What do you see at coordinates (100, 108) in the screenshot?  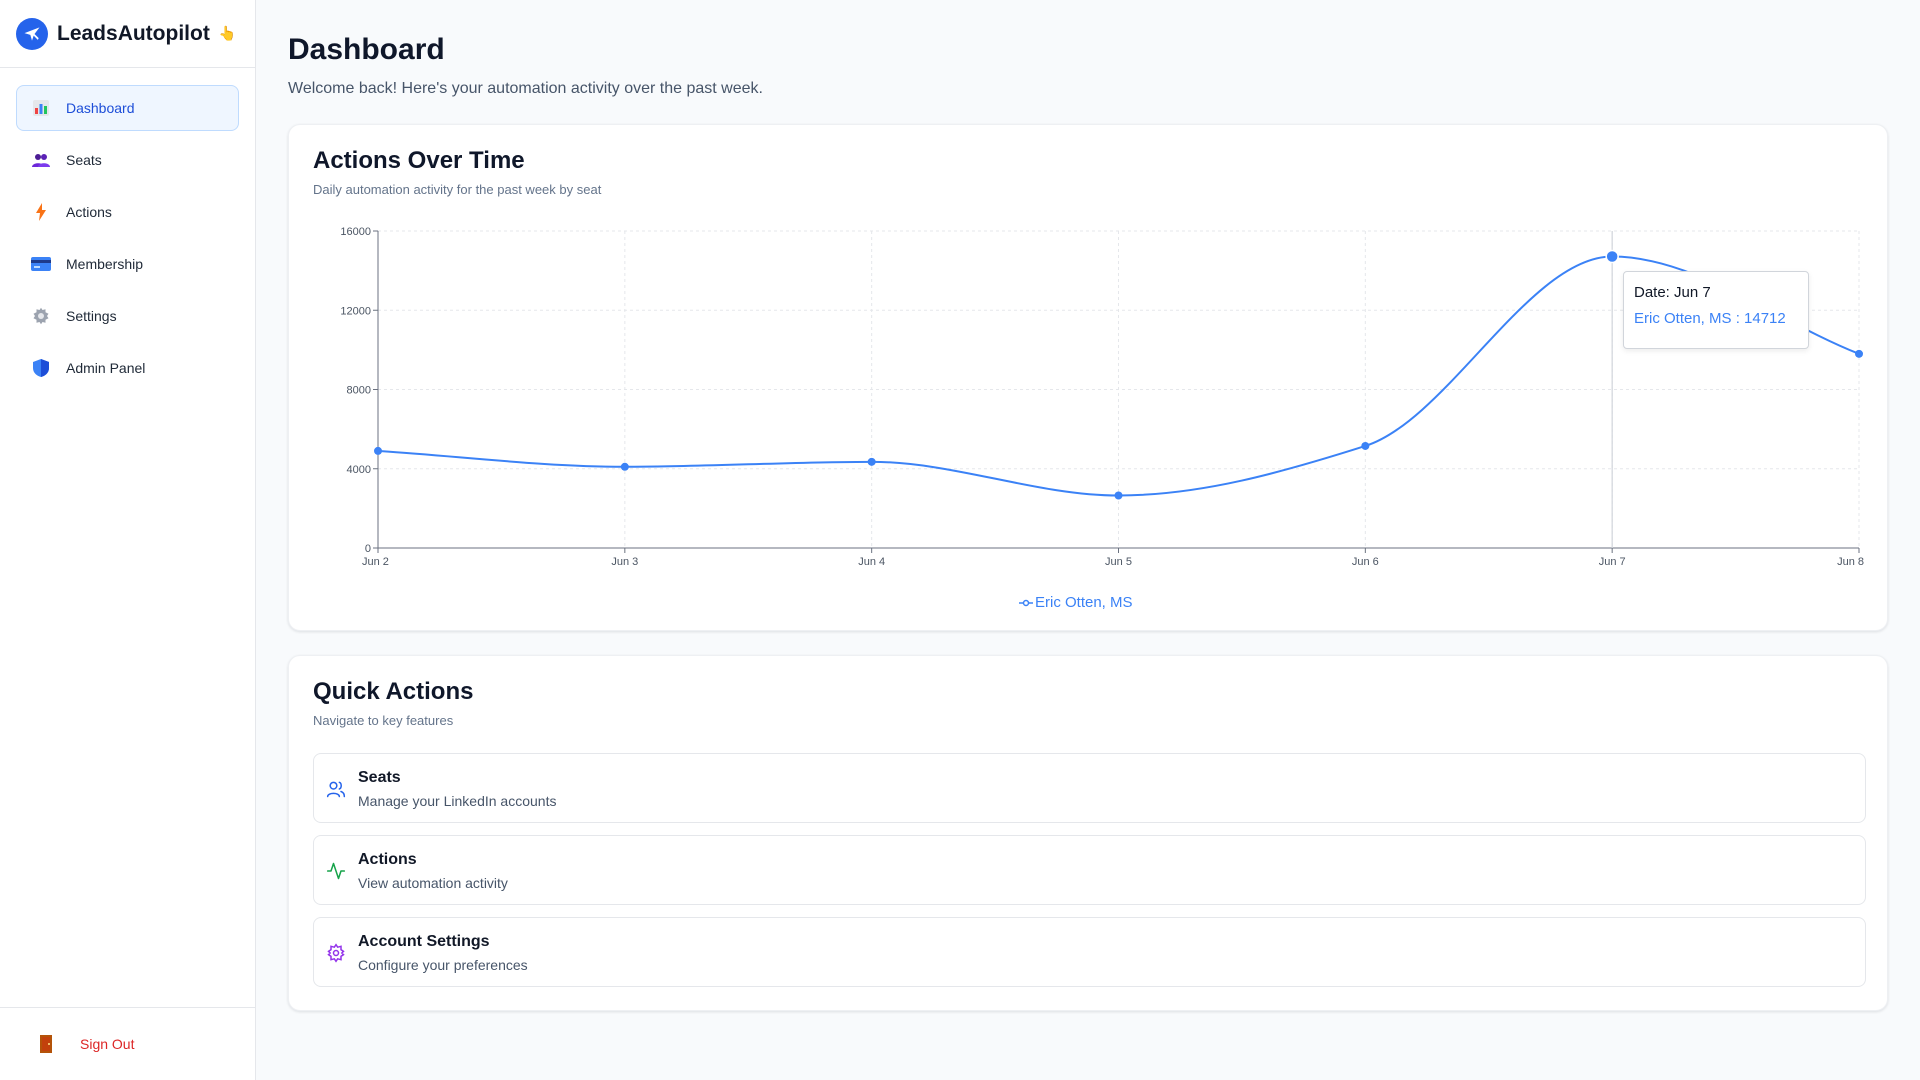 I see `sidebar-item-label: Dashboard` at bounding box center [100, 108].